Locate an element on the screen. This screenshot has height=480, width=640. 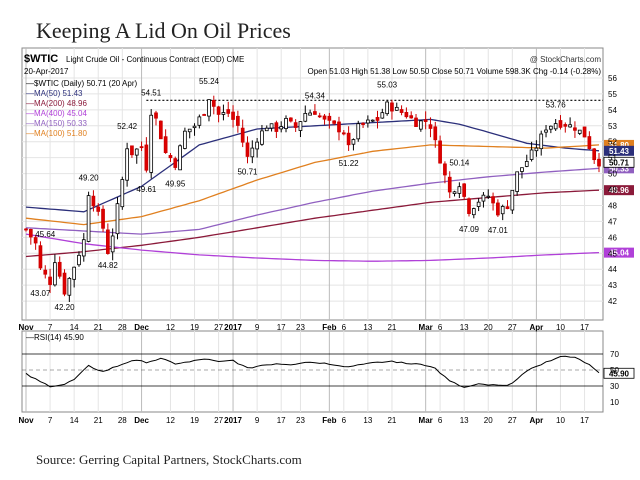
rsi-x-tick-label: 7 is located at coordinates (50, 420).